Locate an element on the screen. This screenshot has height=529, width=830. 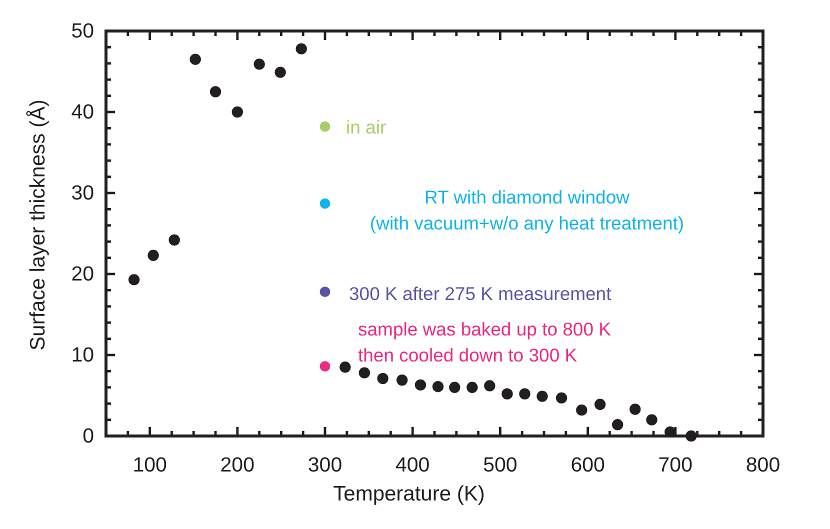
x-tick-label: 400 is located at coordinates (412, 465).